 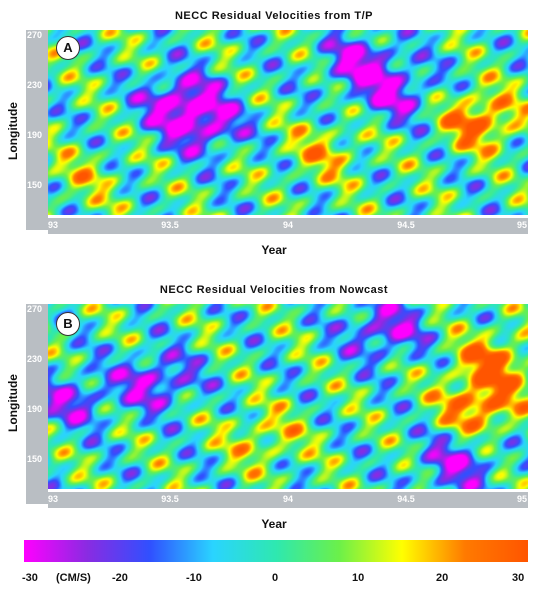 I want to click on chart-b-panel-label: B, so click(x=68, y=324).